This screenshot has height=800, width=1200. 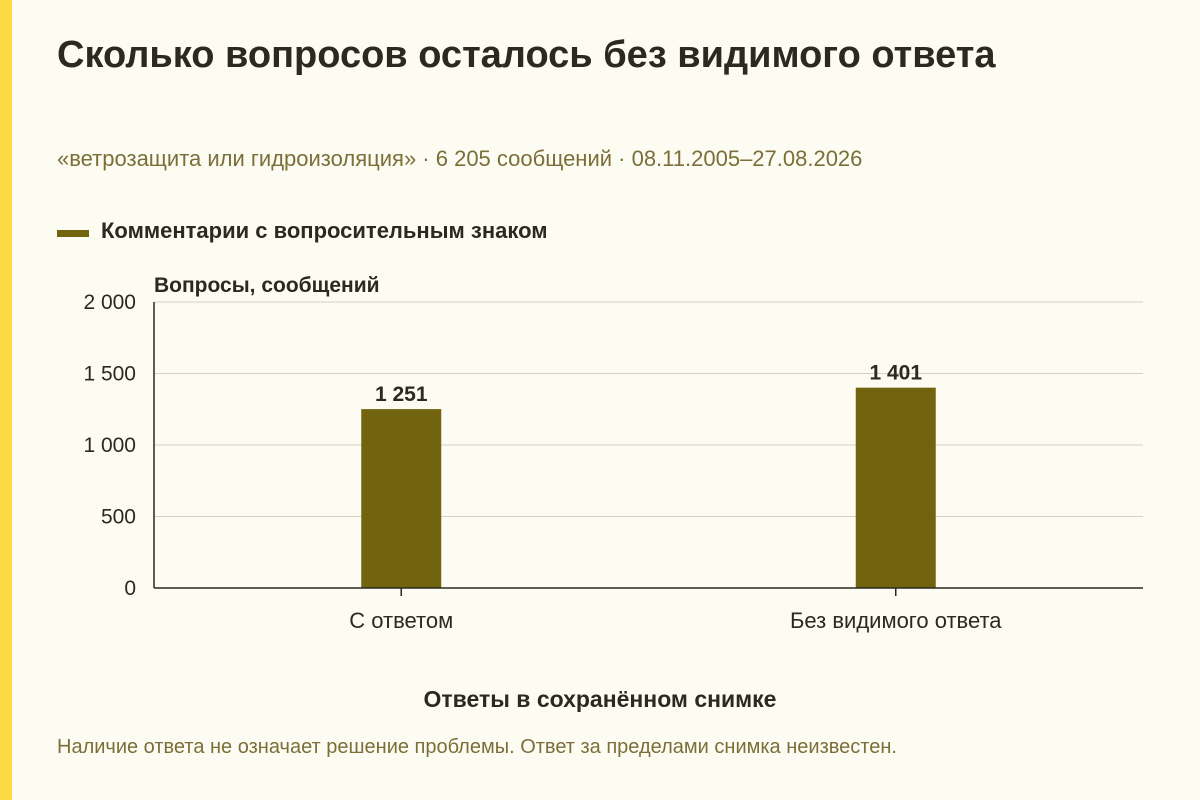 What do you see at coordinates (401, 620) in the screenshot?
I see `x-tick-label: С ответом` at bounding box center [401, 620].